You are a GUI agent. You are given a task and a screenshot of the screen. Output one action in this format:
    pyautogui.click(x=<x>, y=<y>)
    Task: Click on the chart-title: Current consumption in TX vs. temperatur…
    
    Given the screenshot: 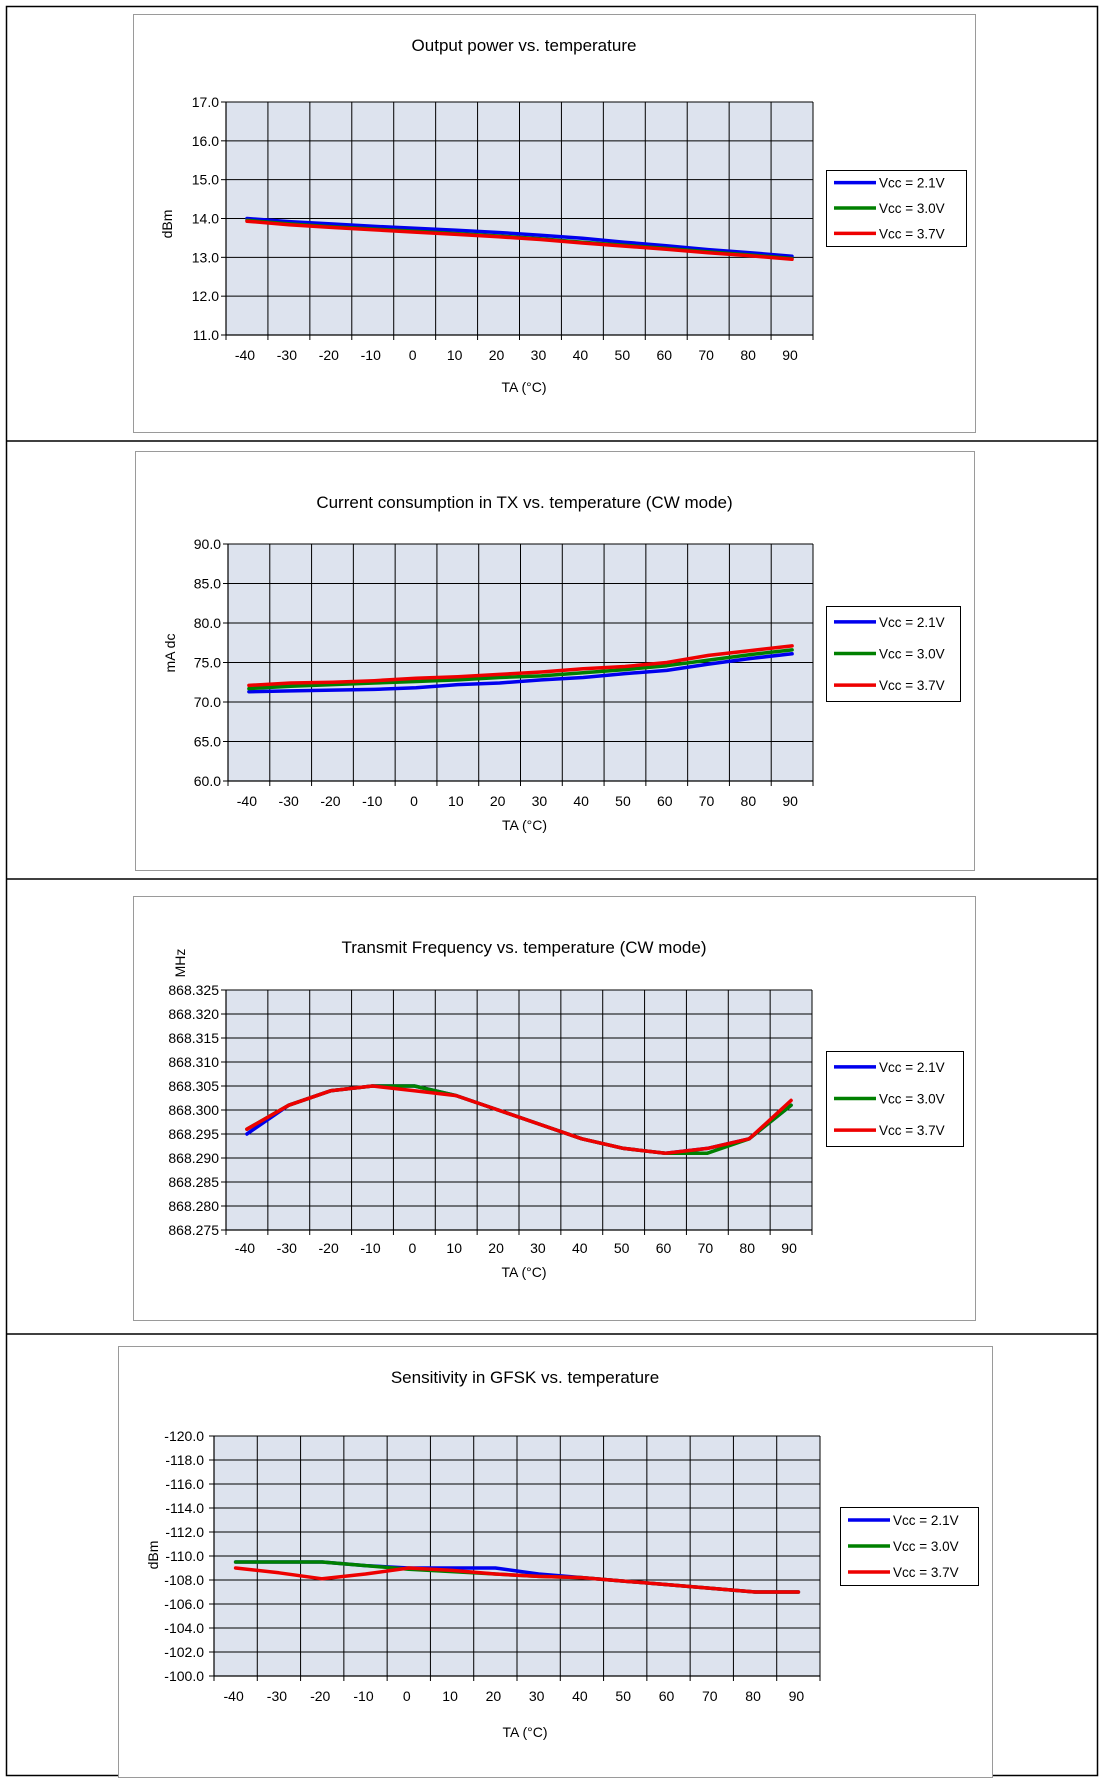 What is the action you would take?
    pyautogui.click(x=524, y=502)
    